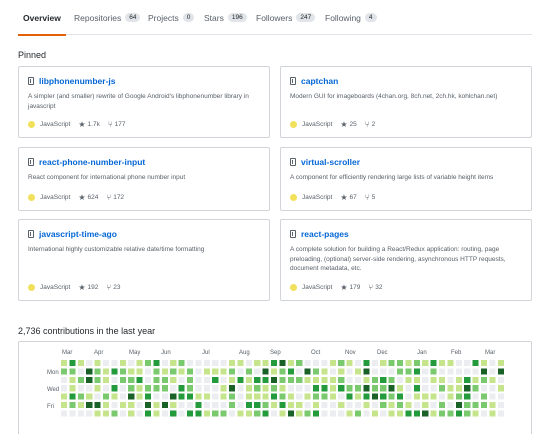  I want to click on repo-forks-link: ⑂ 177, so click(117, 124).